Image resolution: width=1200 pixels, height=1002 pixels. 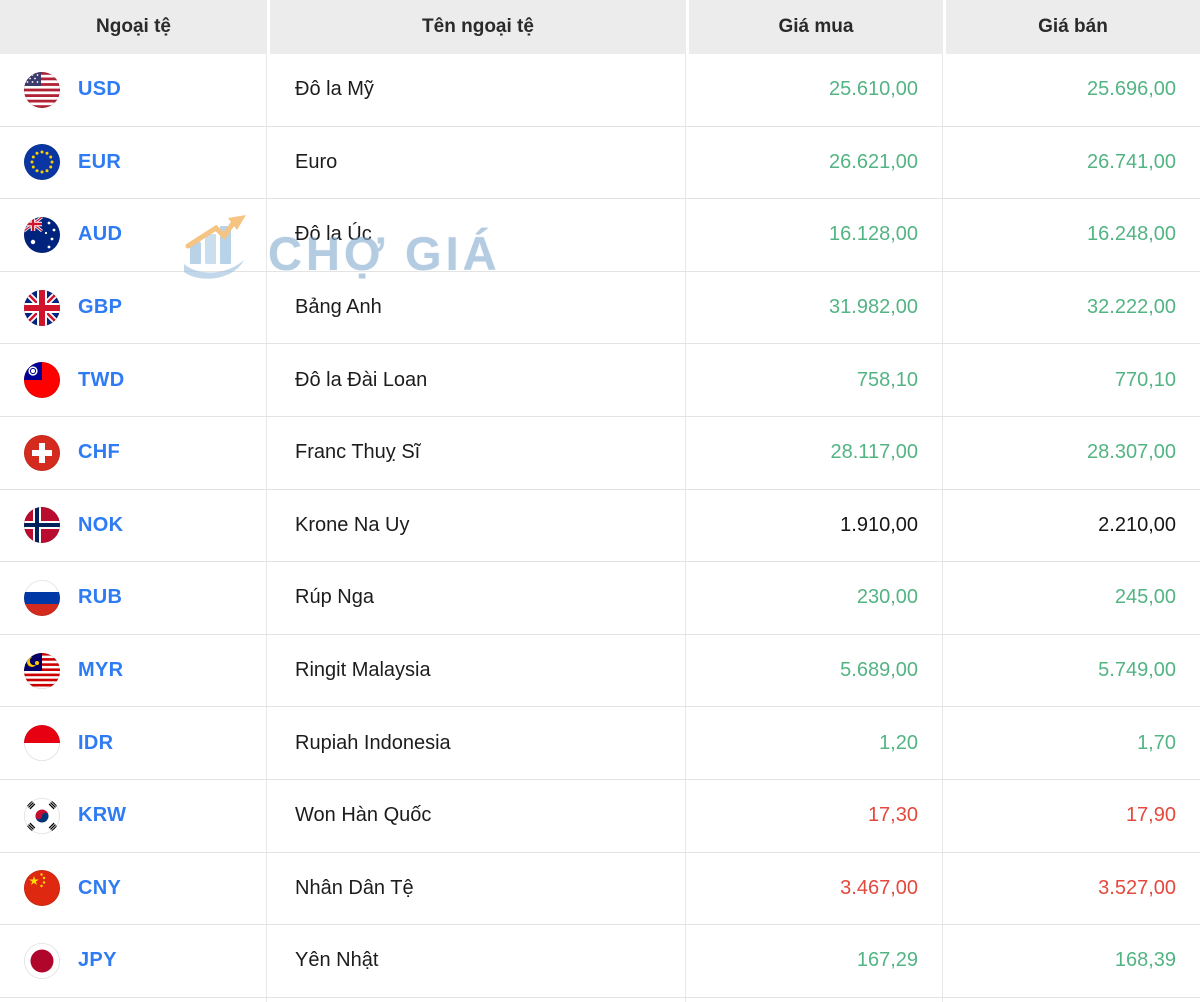 I want to click on currency-code-link: CNY, so click(x=100, y=887).